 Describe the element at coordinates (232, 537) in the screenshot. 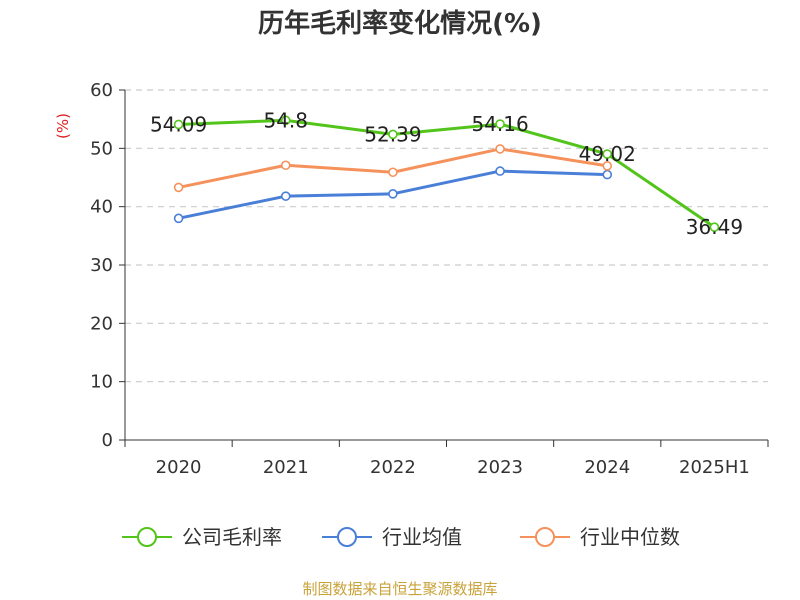

I see `legend-item-label: 公司毛利率` at that location.